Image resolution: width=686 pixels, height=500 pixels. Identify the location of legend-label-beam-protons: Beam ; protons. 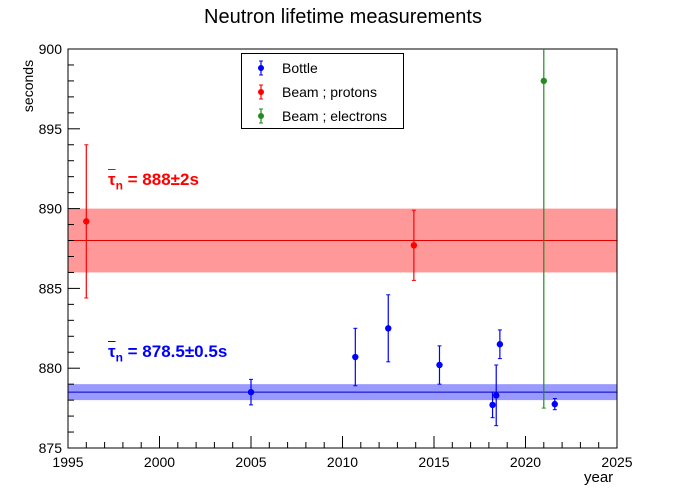
(329, 92).